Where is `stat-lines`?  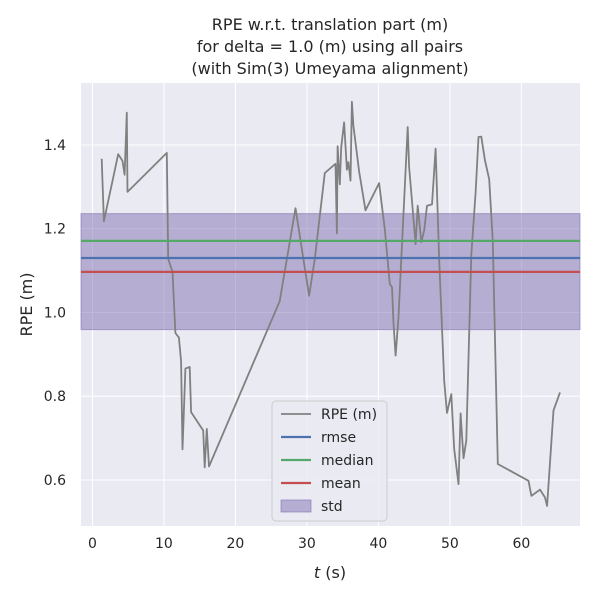
stat-lines is located at coordinates (330, 256).